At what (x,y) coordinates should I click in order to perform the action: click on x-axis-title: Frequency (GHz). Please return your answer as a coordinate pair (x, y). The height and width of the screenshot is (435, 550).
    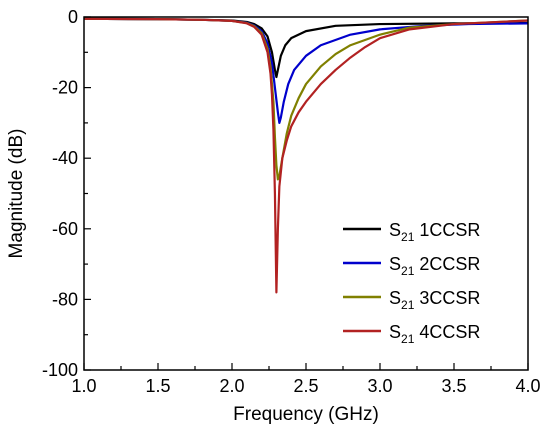
    Looking at the image, I should click on (306, 414).